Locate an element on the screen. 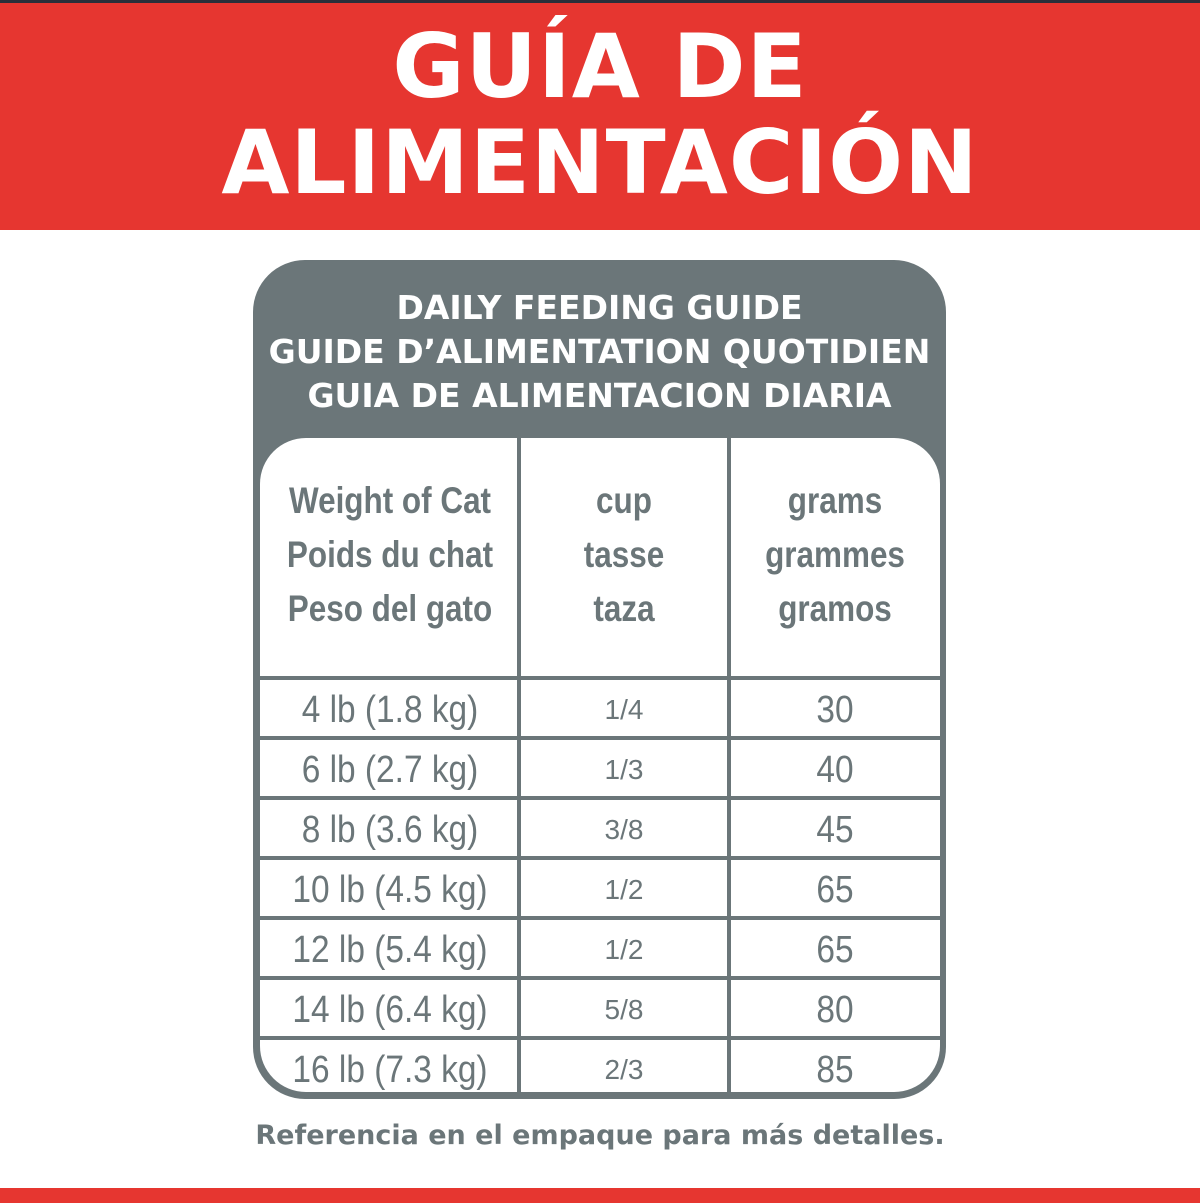 Image resolution: width=1200 pixels, height=1203 pixels. cup-cell: 5/8 is located at coordinates (624, 1009).